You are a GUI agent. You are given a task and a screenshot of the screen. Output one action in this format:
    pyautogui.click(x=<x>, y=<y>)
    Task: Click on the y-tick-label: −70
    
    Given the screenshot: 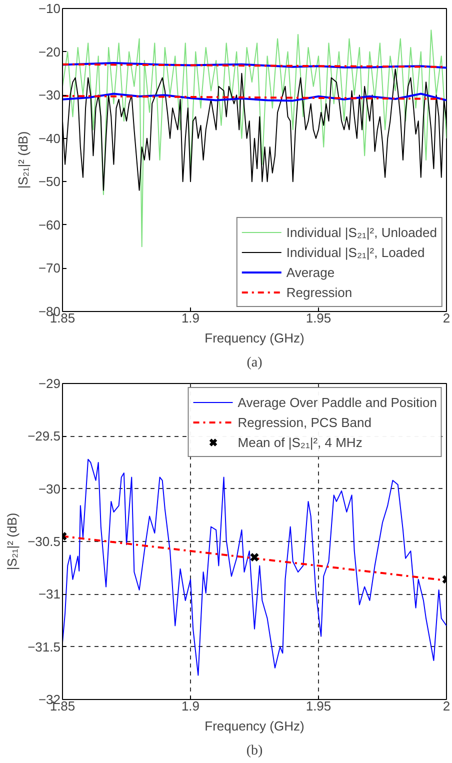 What is the action you would take?
    pyautogui.click(x=49, y=268)
    